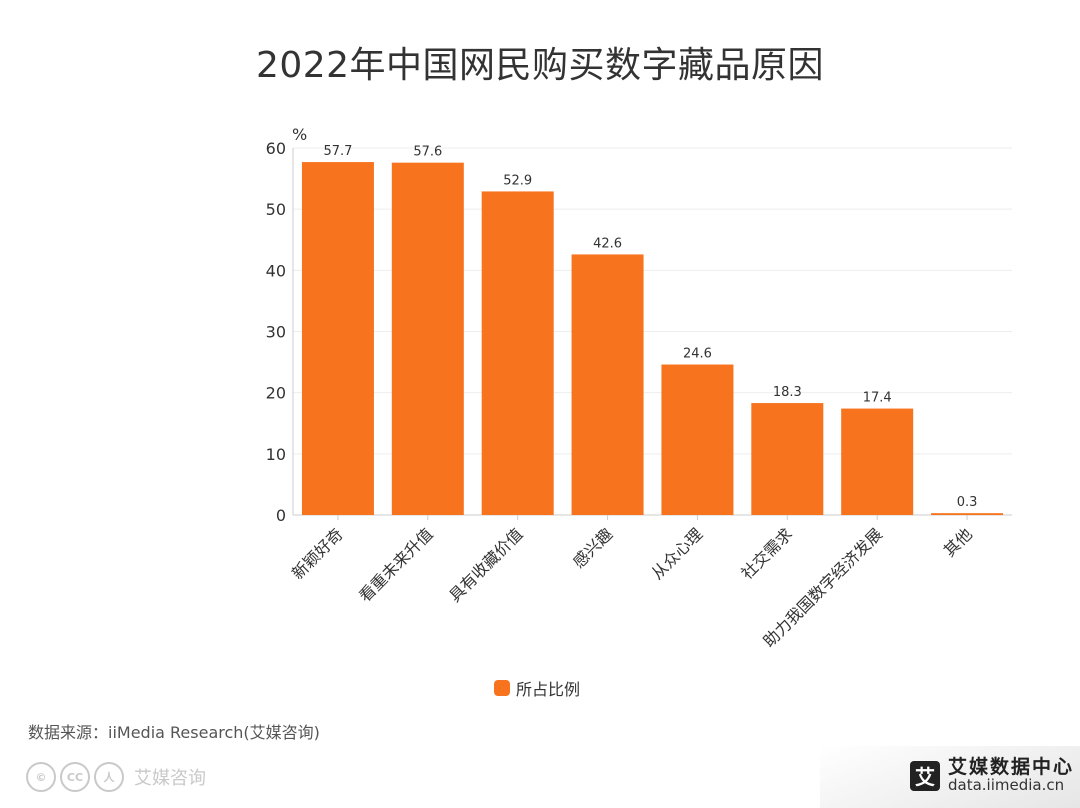  I want to click on footer-band, so click(950, 777).